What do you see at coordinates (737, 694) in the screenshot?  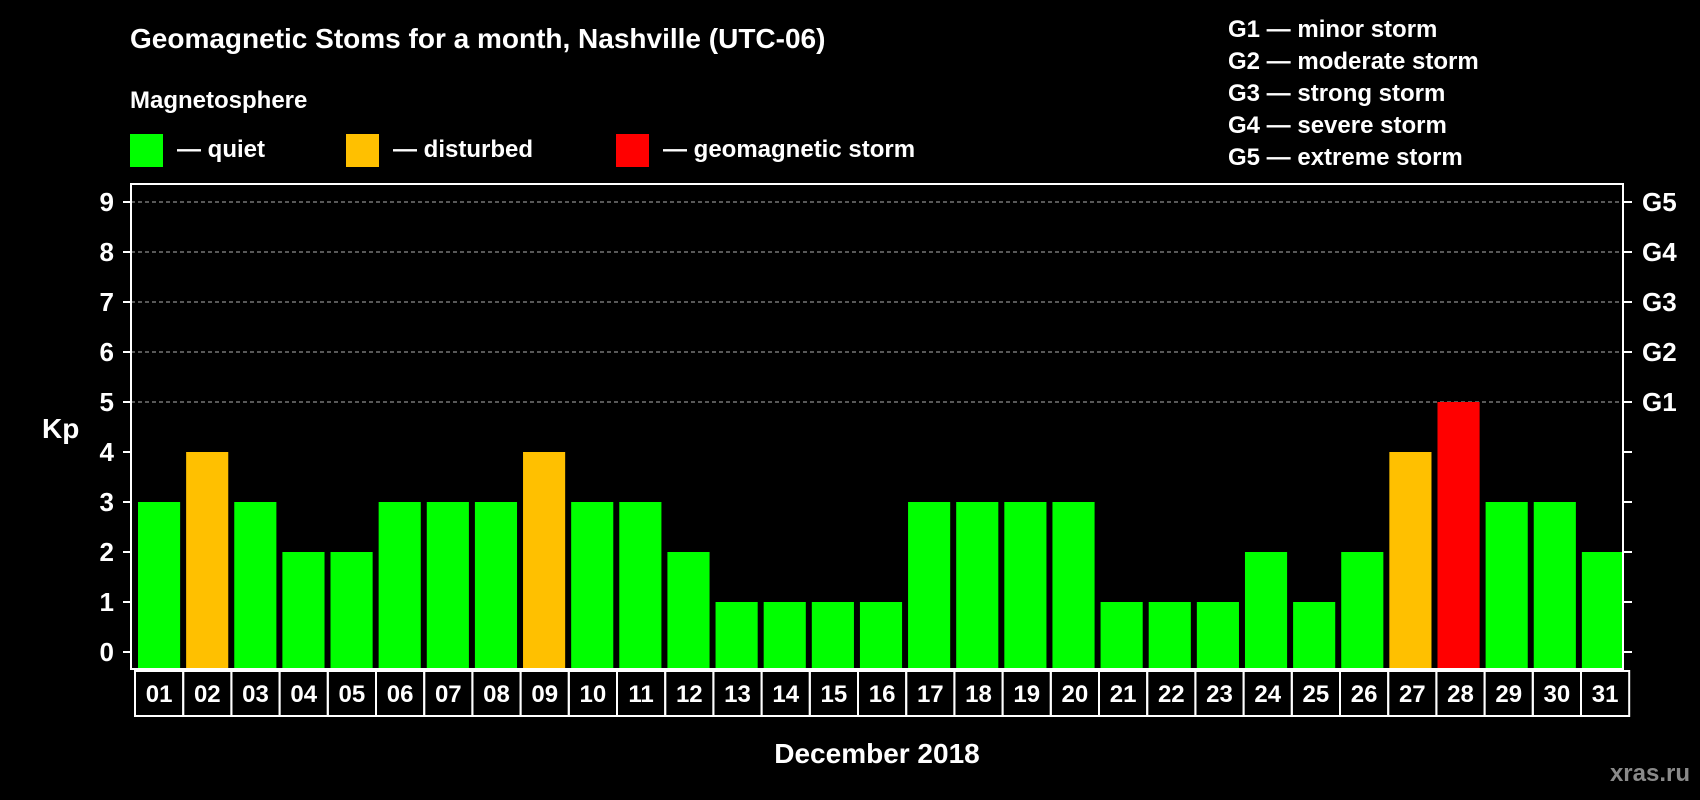 I see `day-label: 13` at bounding box center [737, 694].